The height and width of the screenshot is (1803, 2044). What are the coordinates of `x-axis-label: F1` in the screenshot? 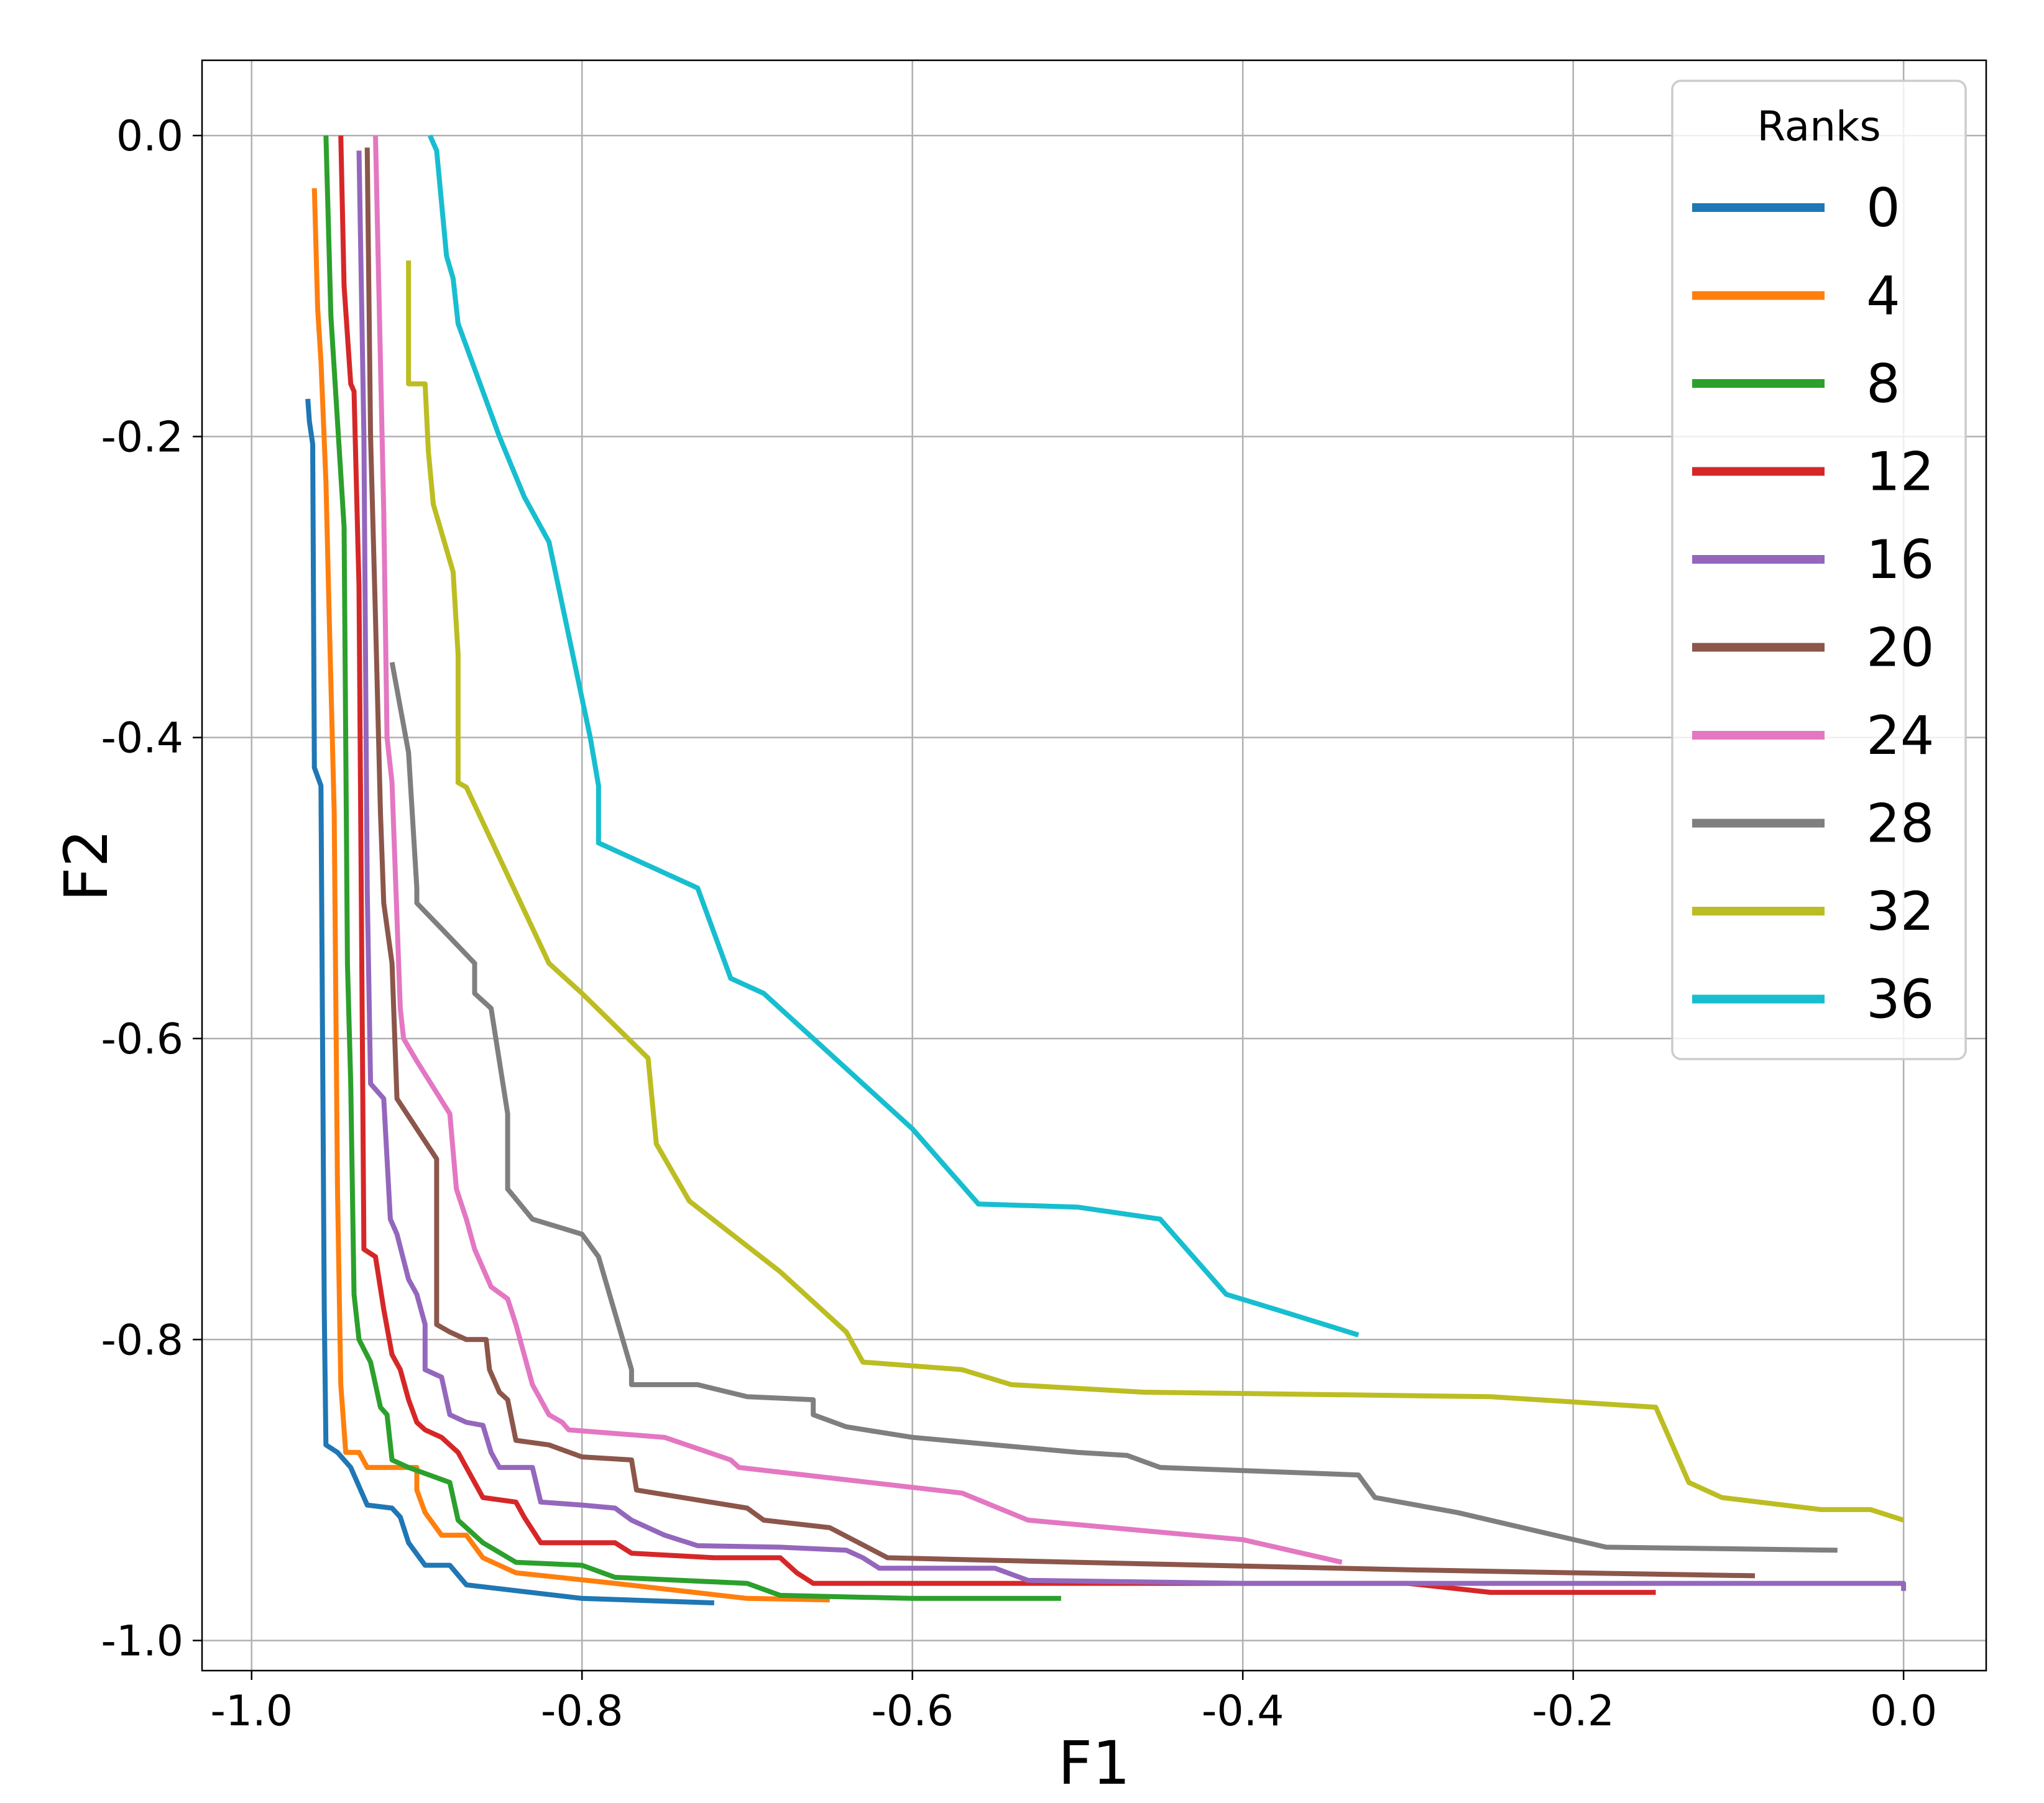 It's located at (1094, 1763).